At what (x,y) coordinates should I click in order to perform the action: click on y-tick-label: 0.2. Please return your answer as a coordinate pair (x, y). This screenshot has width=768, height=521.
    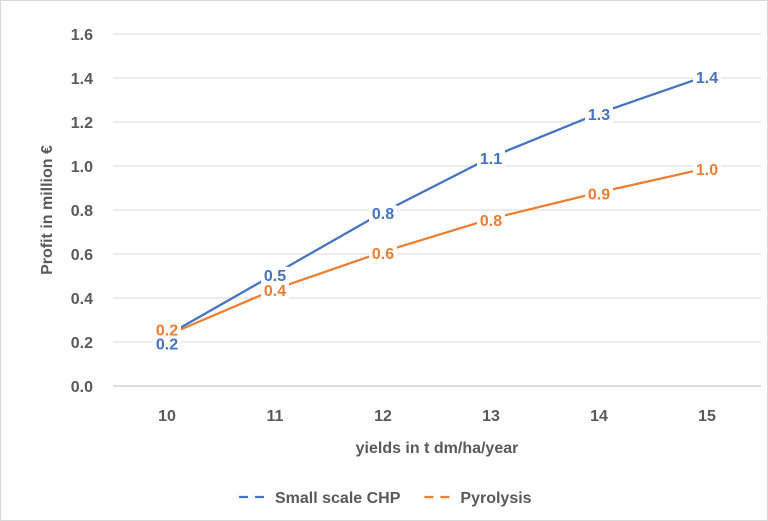
    Looking at the image, I should click on (82, 343).